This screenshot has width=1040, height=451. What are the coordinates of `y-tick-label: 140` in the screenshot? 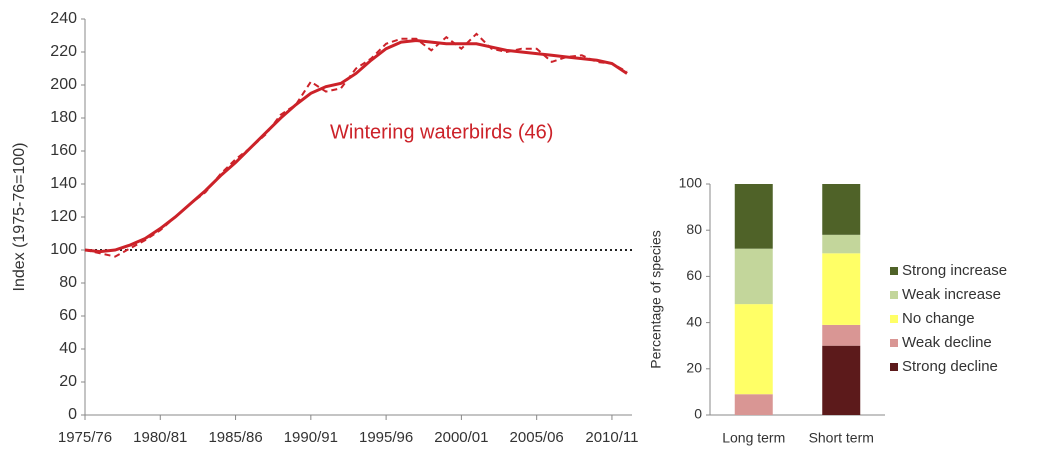 It's located at (63, 183).